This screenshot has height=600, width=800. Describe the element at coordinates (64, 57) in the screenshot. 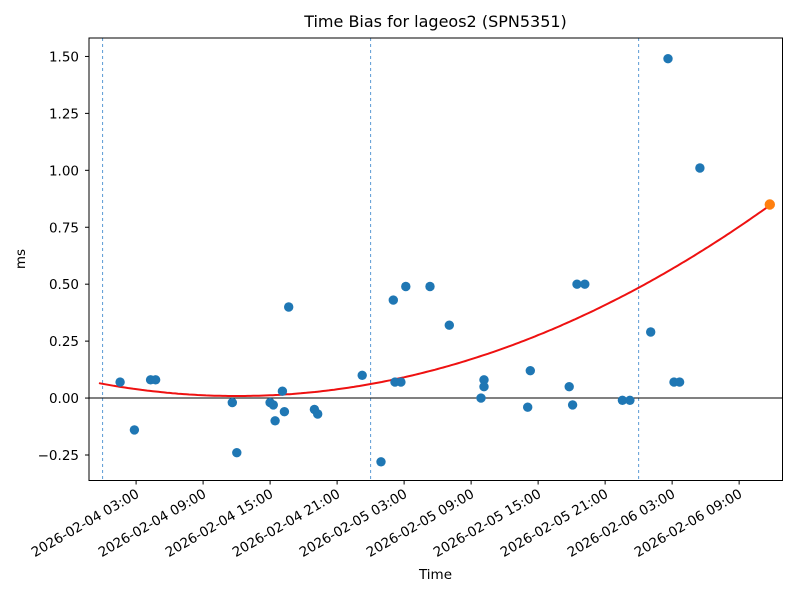

I see `y-tick-label: 1.50` at that location.